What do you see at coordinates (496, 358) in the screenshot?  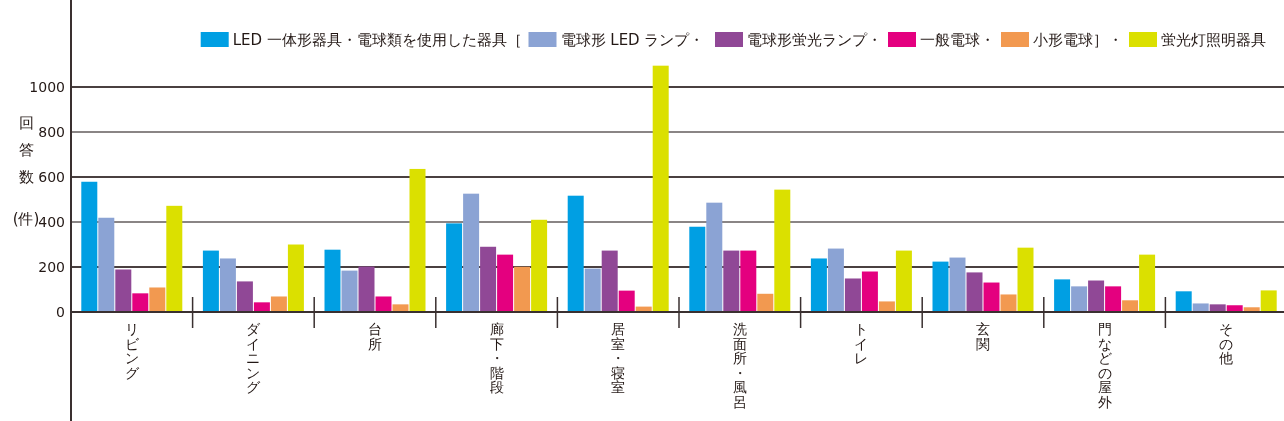 I see `x-tick-label: 廊下・階段` at bounding box center [496, 358].